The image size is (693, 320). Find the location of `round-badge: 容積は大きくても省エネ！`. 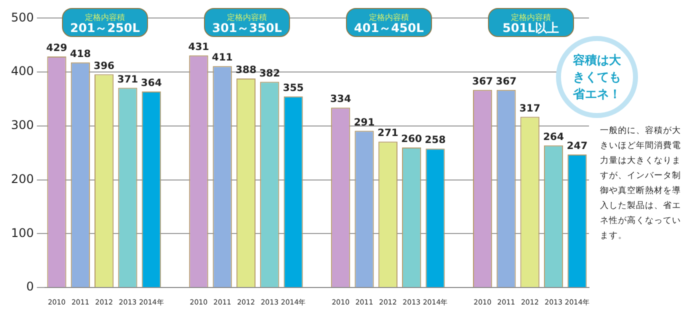

round-badge: 容積は大きくても省エネ！ is located at coordinates (597, 77).